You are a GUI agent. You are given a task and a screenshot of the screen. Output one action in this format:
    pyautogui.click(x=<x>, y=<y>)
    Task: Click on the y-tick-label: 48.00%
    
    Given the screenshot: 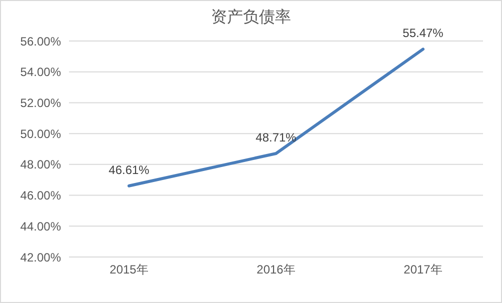 What is the action you would take?
    pyautogui.click(x=41, y=165)
    